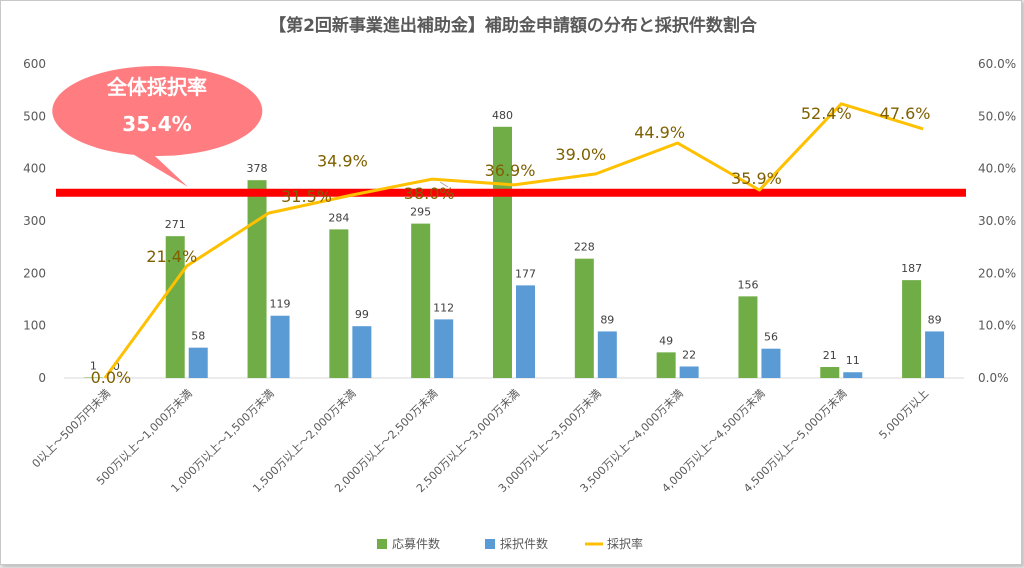 Image resolution: width=1024 pixels, height=568 pixels. I want to click on y-left-tick-label: 500, so click(34, 116).